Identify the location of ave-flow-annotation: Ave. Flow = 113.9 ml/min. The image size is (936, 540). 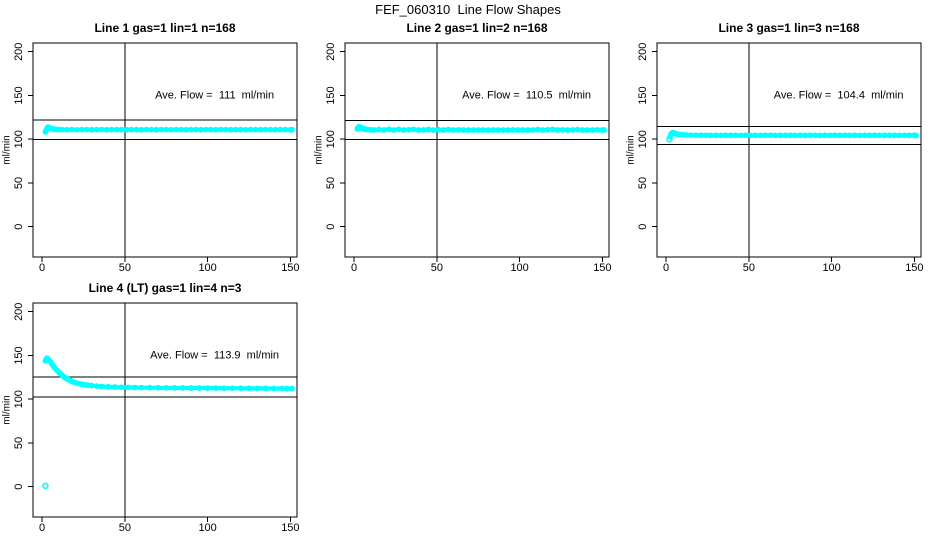
(214, 355).